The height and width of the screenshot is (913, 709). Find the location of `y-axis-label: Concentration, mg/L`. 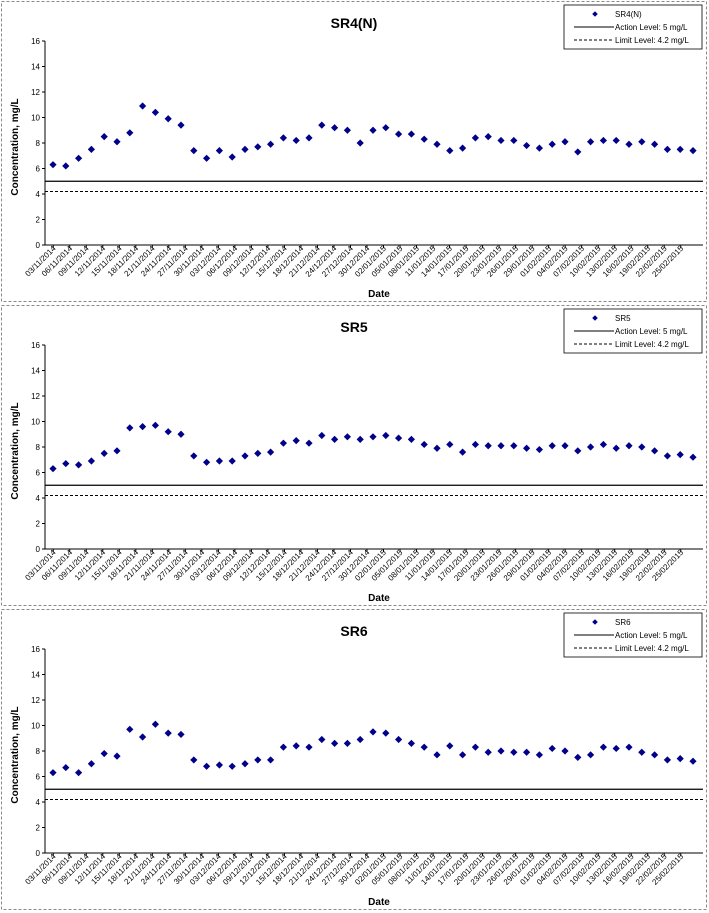

y-axis-label: Concentration, mg/L is located at coordinates (15, 146).